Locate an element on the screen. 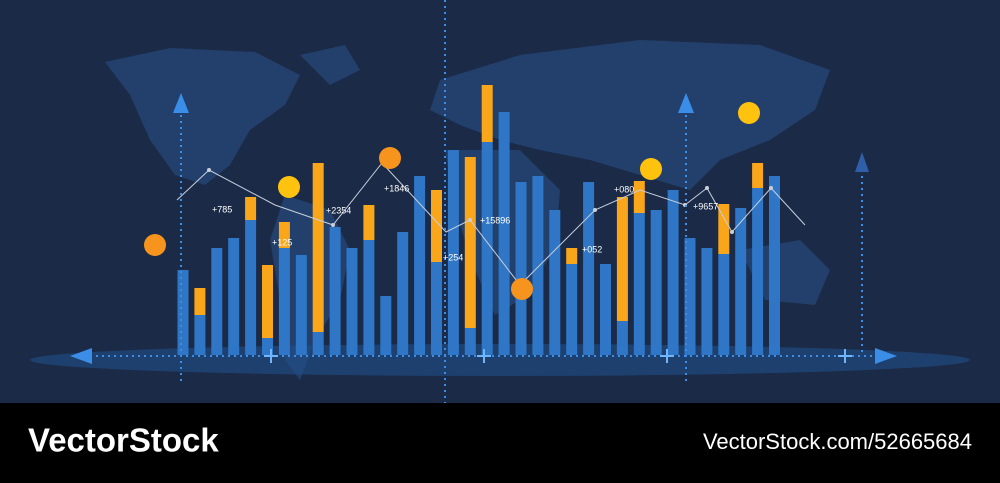 The width and height of the screenshot is (1000, 483). image-id: VectorStock.com/52665684 is located at coordinates (837, 441).